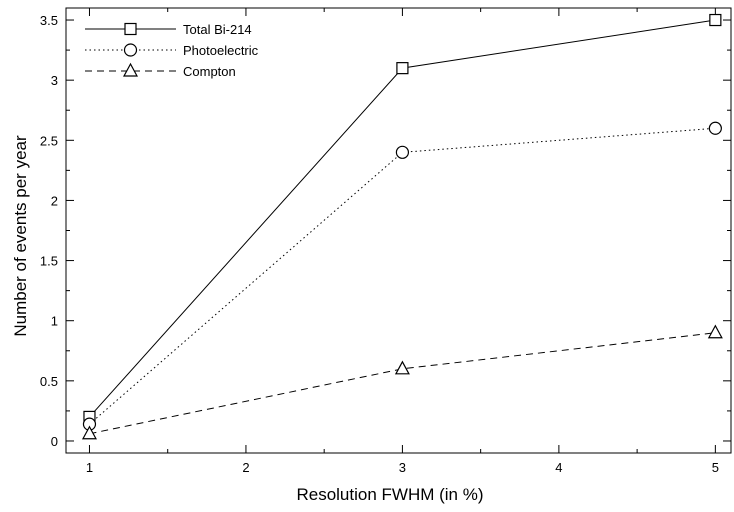 The image size is (734, 512). I want to click on legend-label: Photoelectric, so click(221, 50).